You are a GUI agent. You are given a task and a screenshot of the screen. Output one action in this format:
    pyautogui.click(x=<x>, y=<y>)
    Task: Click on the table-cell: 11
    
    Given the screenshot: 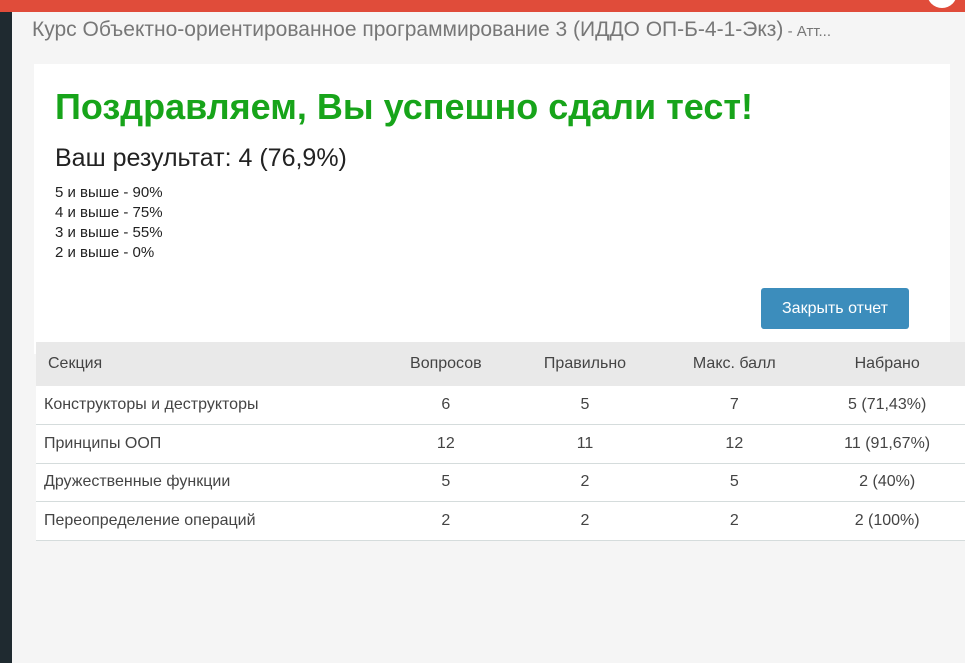 What is the action you would take?
    pyautogui.click(x=585, y=444)
    